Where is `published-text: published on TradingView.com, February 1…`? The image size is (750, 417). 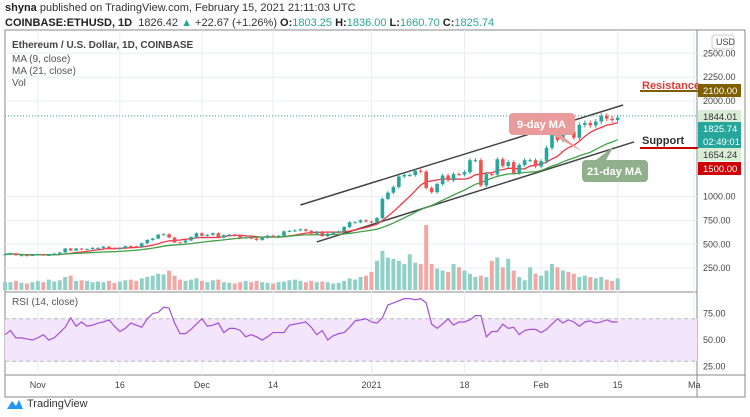 published-text: published on TradingView.com, February 1… is located at coordinates (197, 8).